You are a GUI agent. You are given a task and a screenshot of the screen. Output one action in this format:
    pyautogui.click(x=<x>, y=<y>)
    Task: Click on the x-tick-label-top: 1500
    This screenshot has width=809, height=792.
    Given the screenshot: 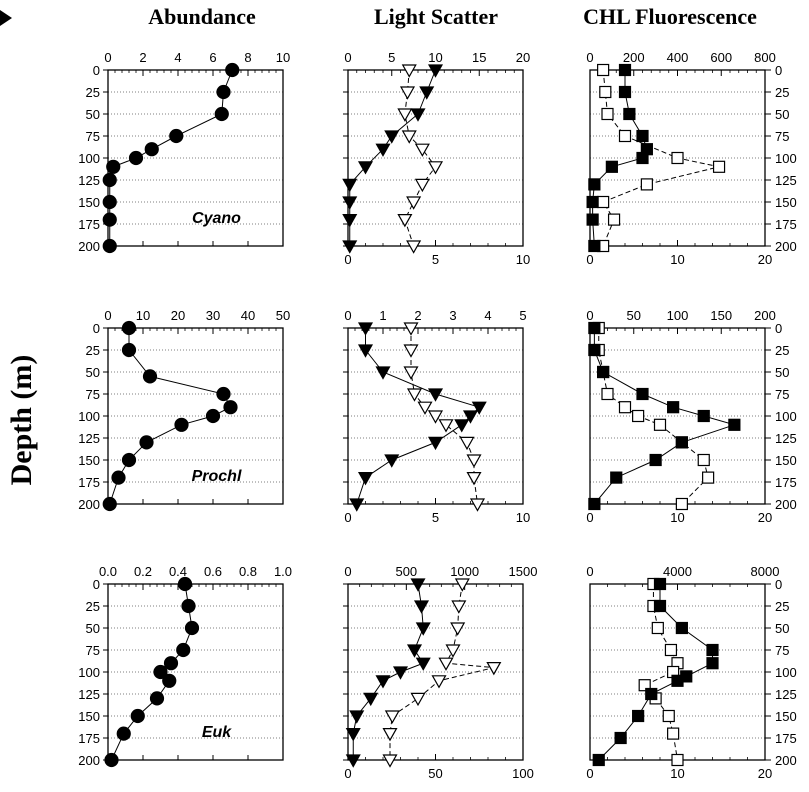 What is the action you would take?
    pyautogui.click(x=523, y=571)
    